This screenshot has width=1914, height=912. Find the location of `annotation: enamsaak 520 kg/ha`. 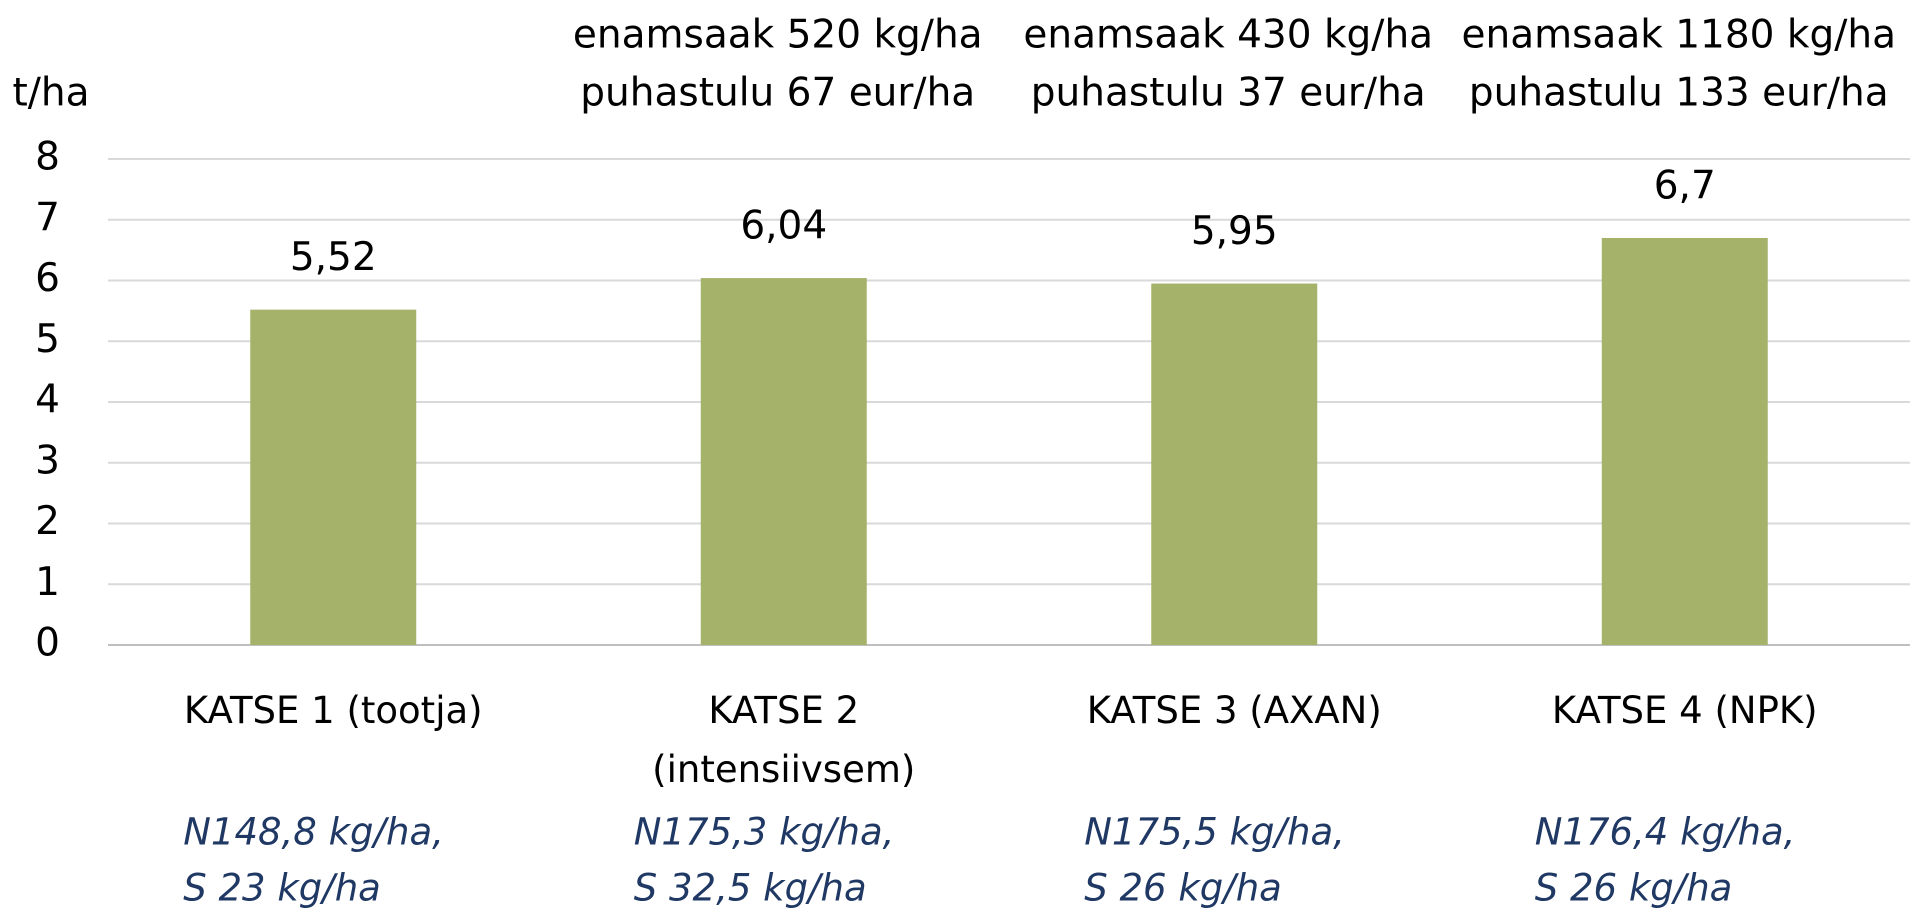

annotation: enamsaak 520 kg/ha is located at coordinates (778, 35).